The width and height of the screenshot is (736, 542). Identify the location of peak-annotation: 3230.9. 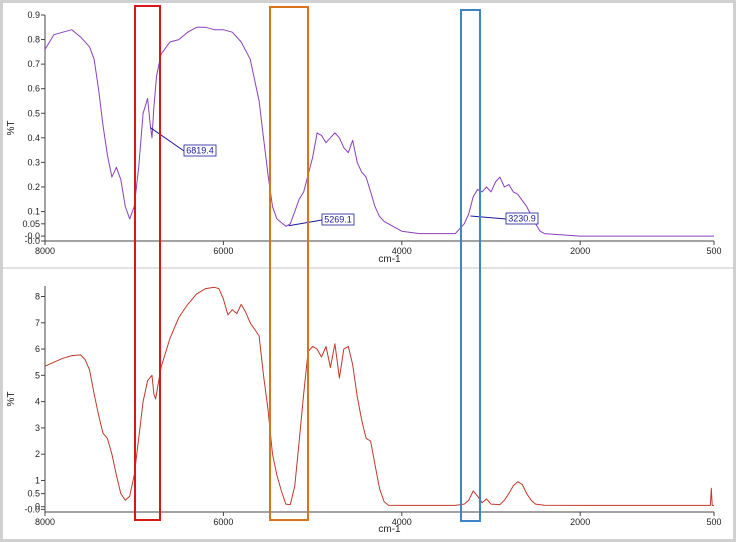
(504, 218).